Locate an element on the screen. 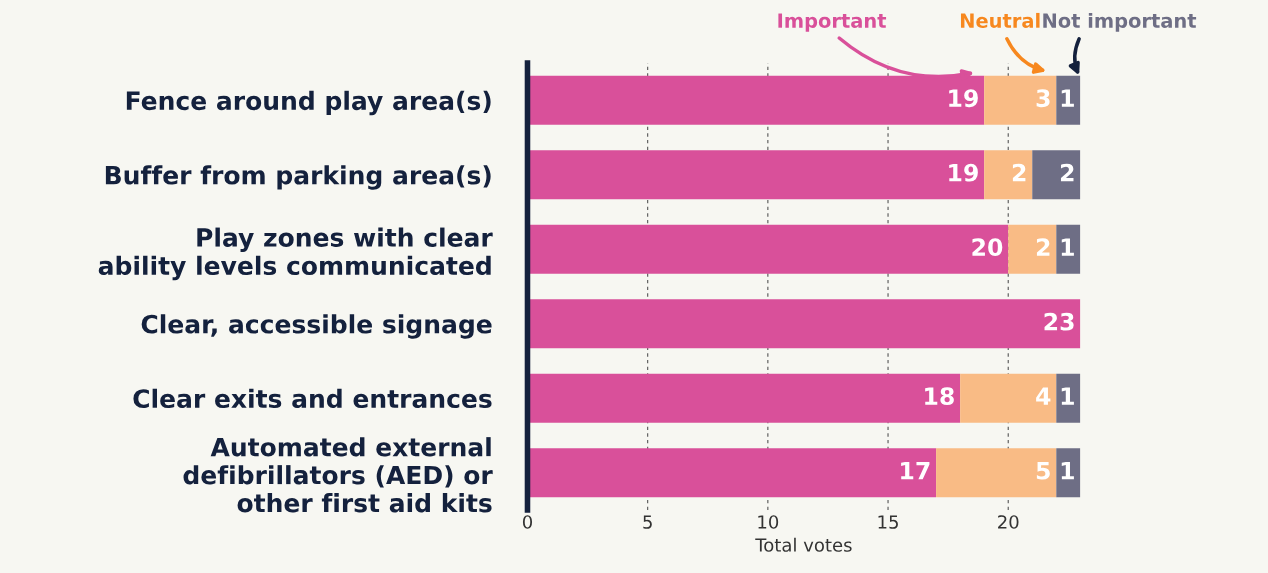 Image resolution: width=1268 pixels, height=573 pixels. data-label: 23 is located at coordinates (1059, 321).